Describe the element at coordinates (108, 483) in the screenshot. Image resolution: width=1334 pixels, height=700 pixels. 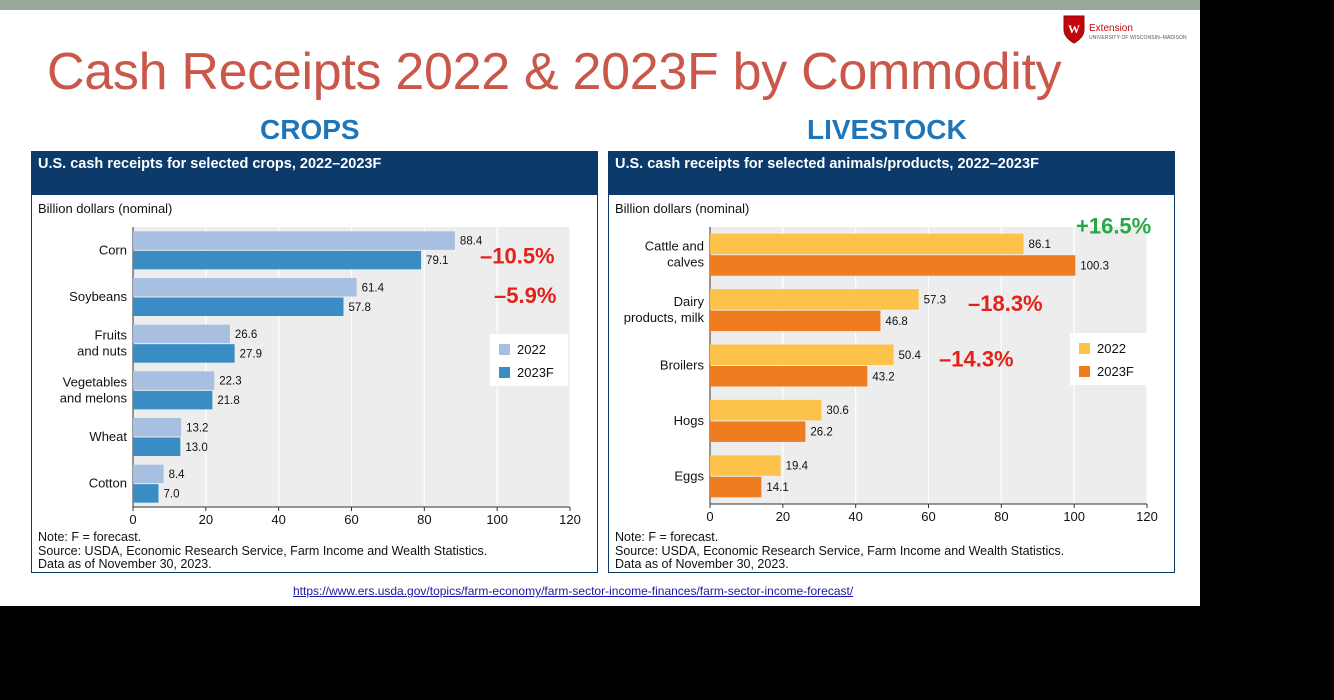
I see `category-label: Cotton` at that location.